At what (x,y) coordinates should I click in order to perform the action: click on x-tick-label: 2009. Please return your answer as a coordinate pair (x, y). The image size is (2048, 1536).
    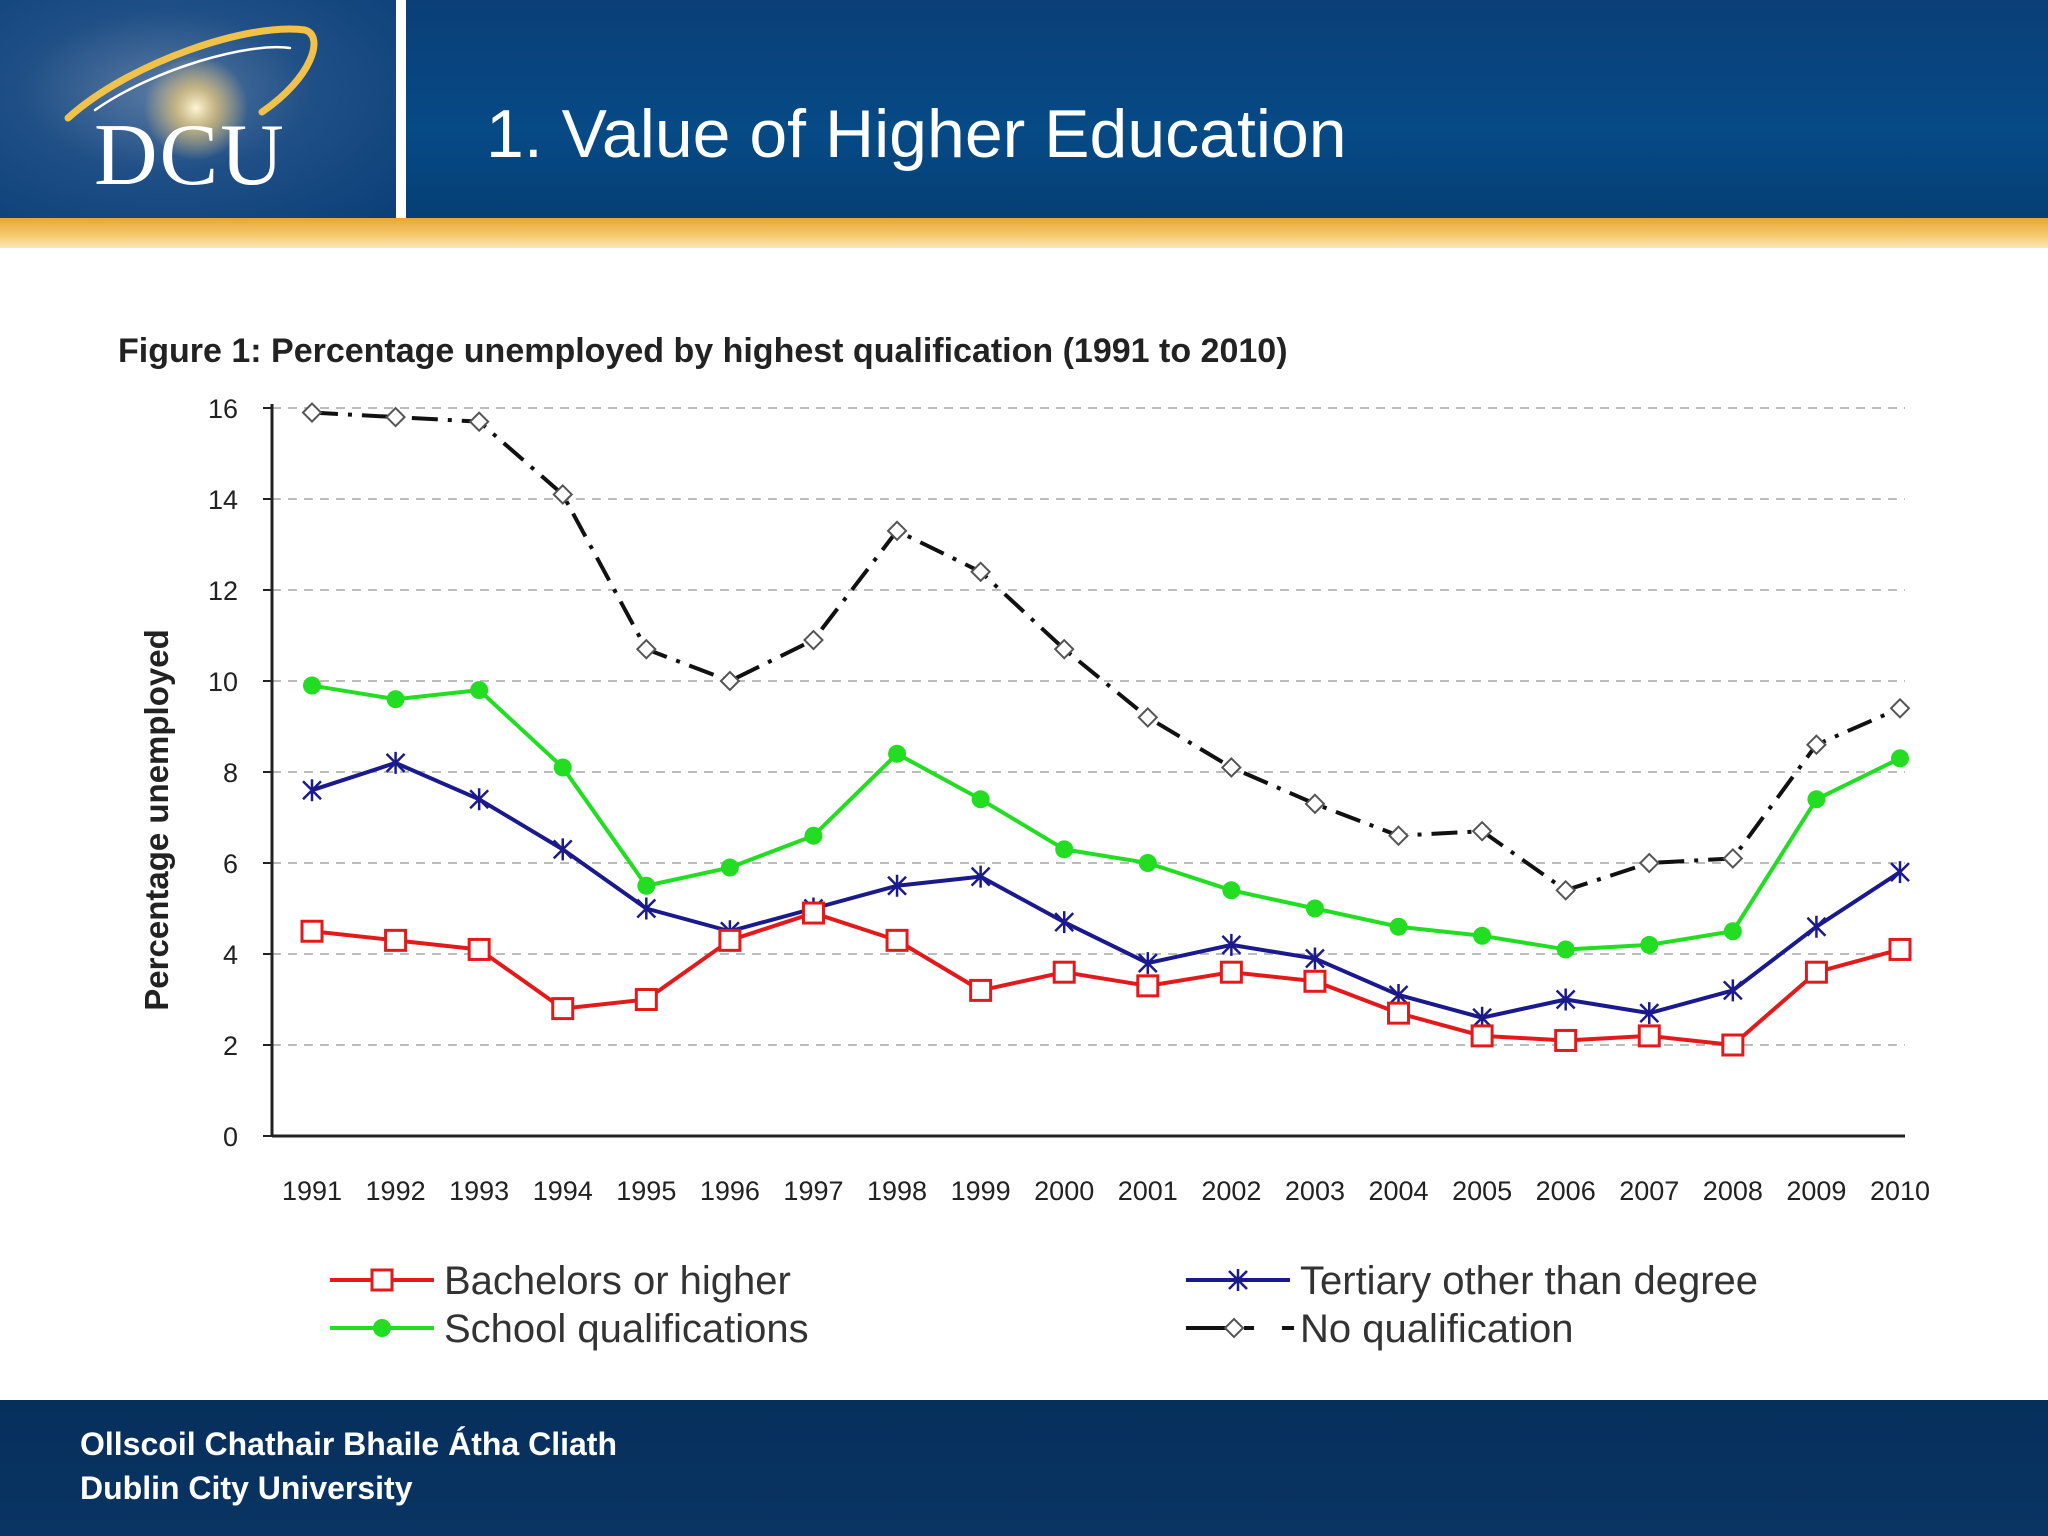
    Looking at the image, I should click on (1816, 1191).